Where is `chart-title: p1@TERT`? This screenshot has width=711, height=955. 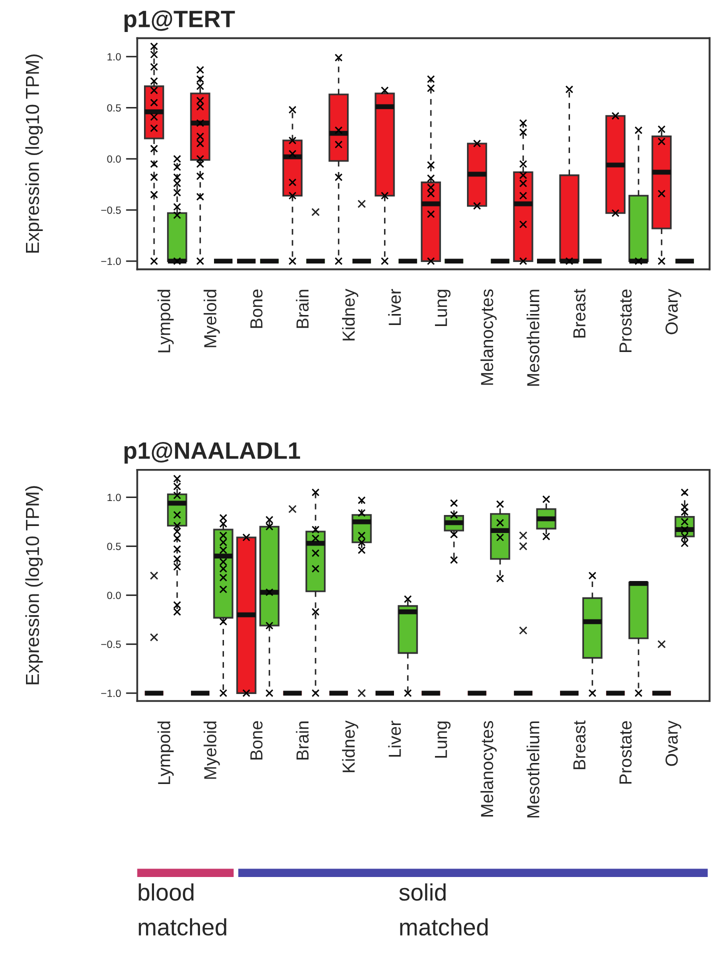 chart-title: p1@TERT is located at coordinates (179, 21).